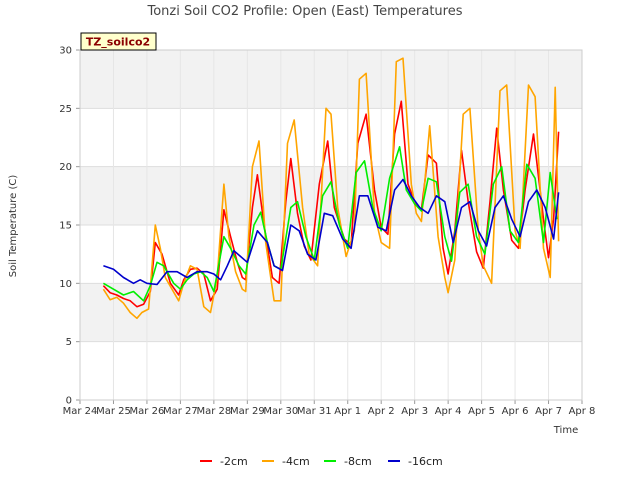 This screenshot has height=480, width=640. What do you see at coordinates (65, 109) in the screenshot?
I see `y-tick-label: 25` at bounding box center [65, 109].